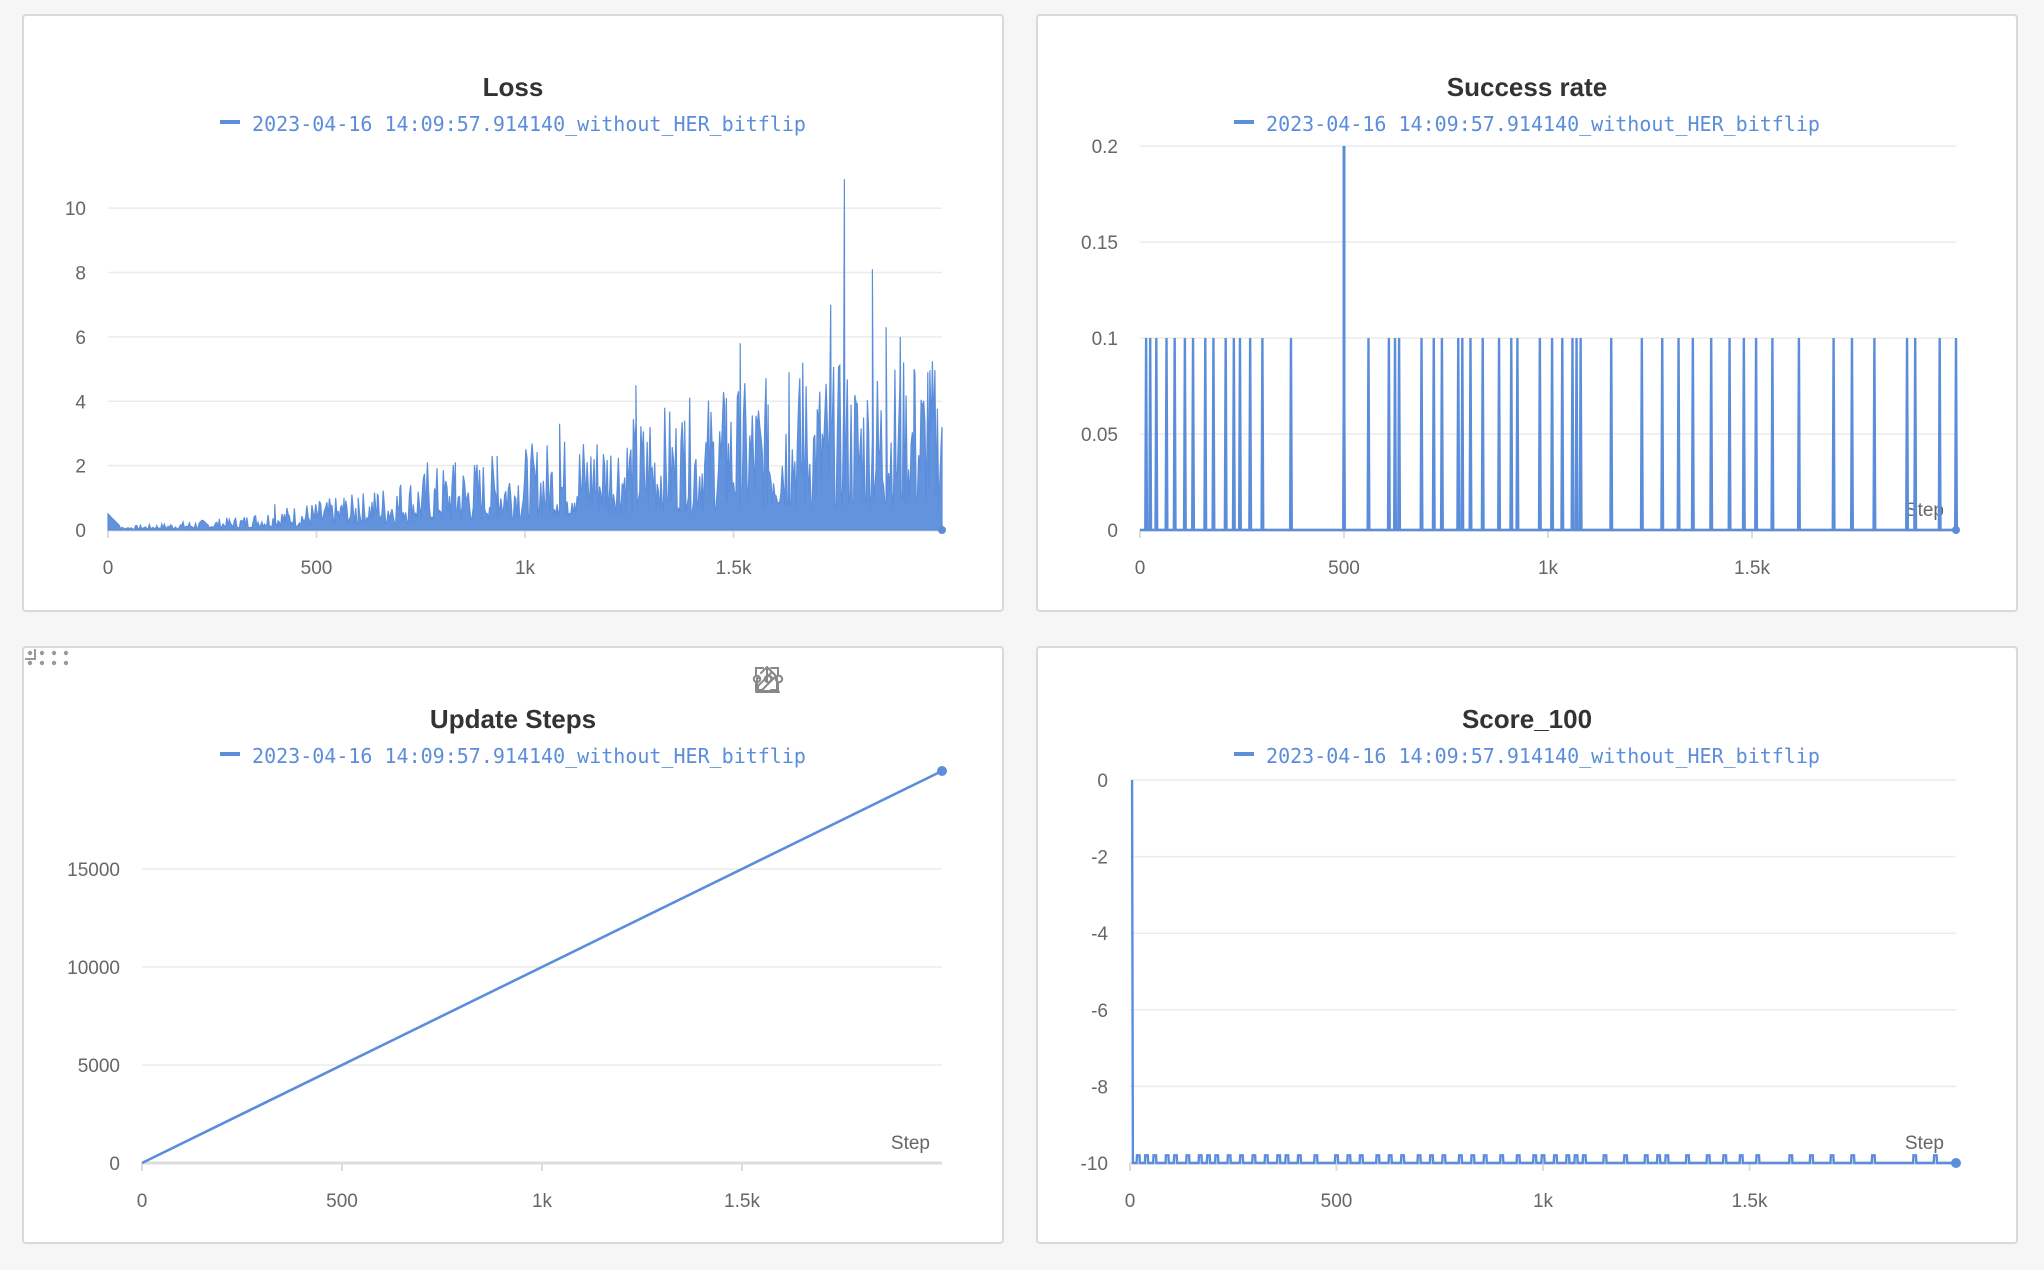 Image resolution: width=2044 pixels, height=1270 pixels. What do you see at coordinates (1105, 147) in the screenshot?
I see `success-rate-y-tick-label: 0.2` at bounding box center [1105, 147].